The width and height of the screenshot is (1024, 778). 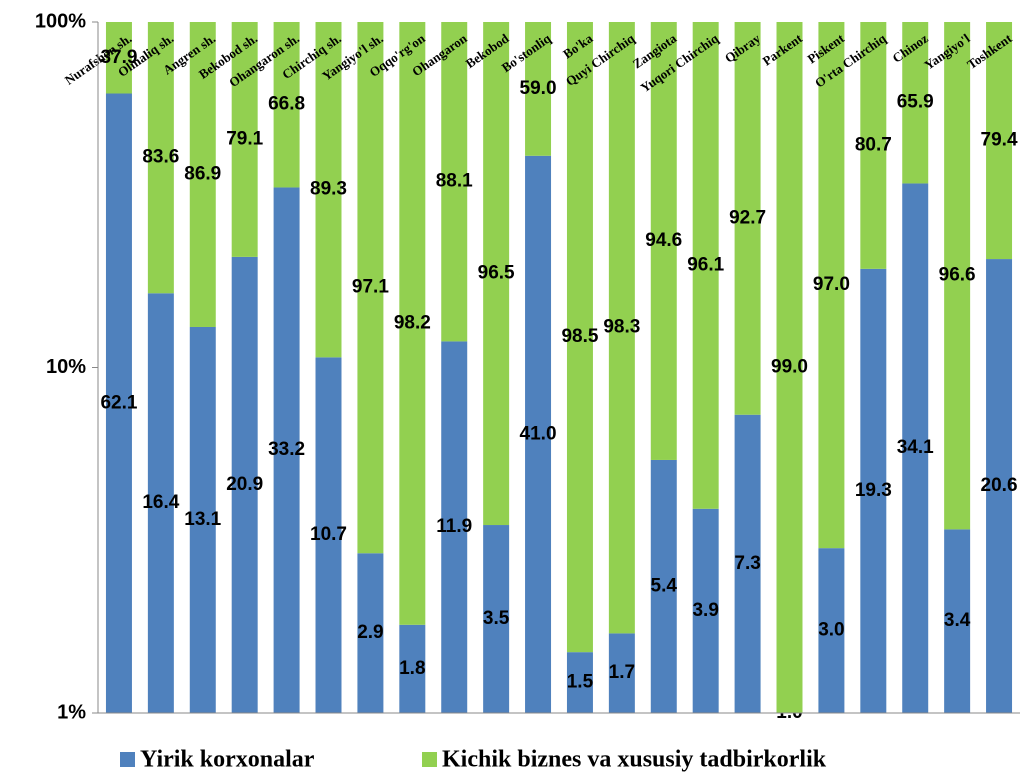 I want to click on data-label: 10.7, so click(x=328, y=534).